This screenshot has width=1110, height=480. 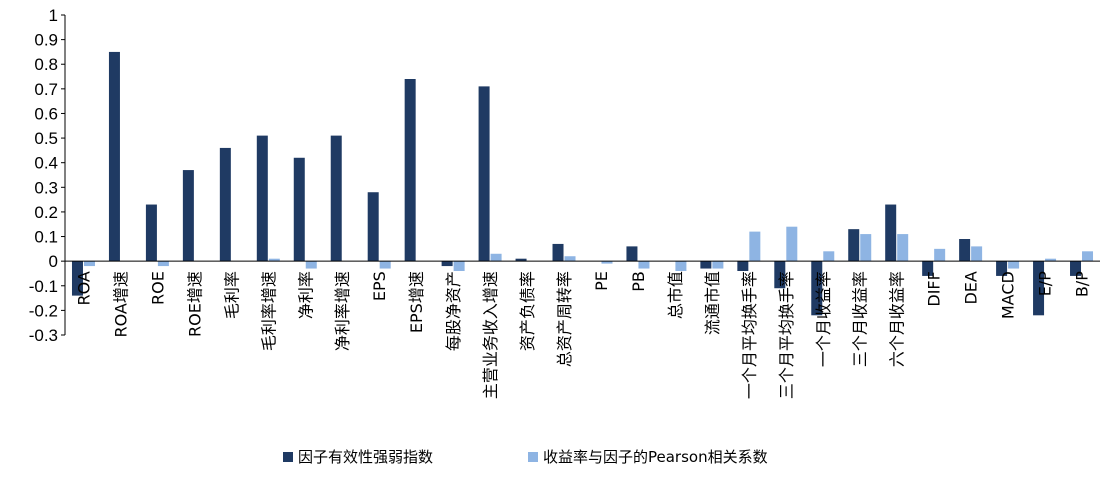 I want to click on y-tick-label: -0.1, so click(x=43, y=286).